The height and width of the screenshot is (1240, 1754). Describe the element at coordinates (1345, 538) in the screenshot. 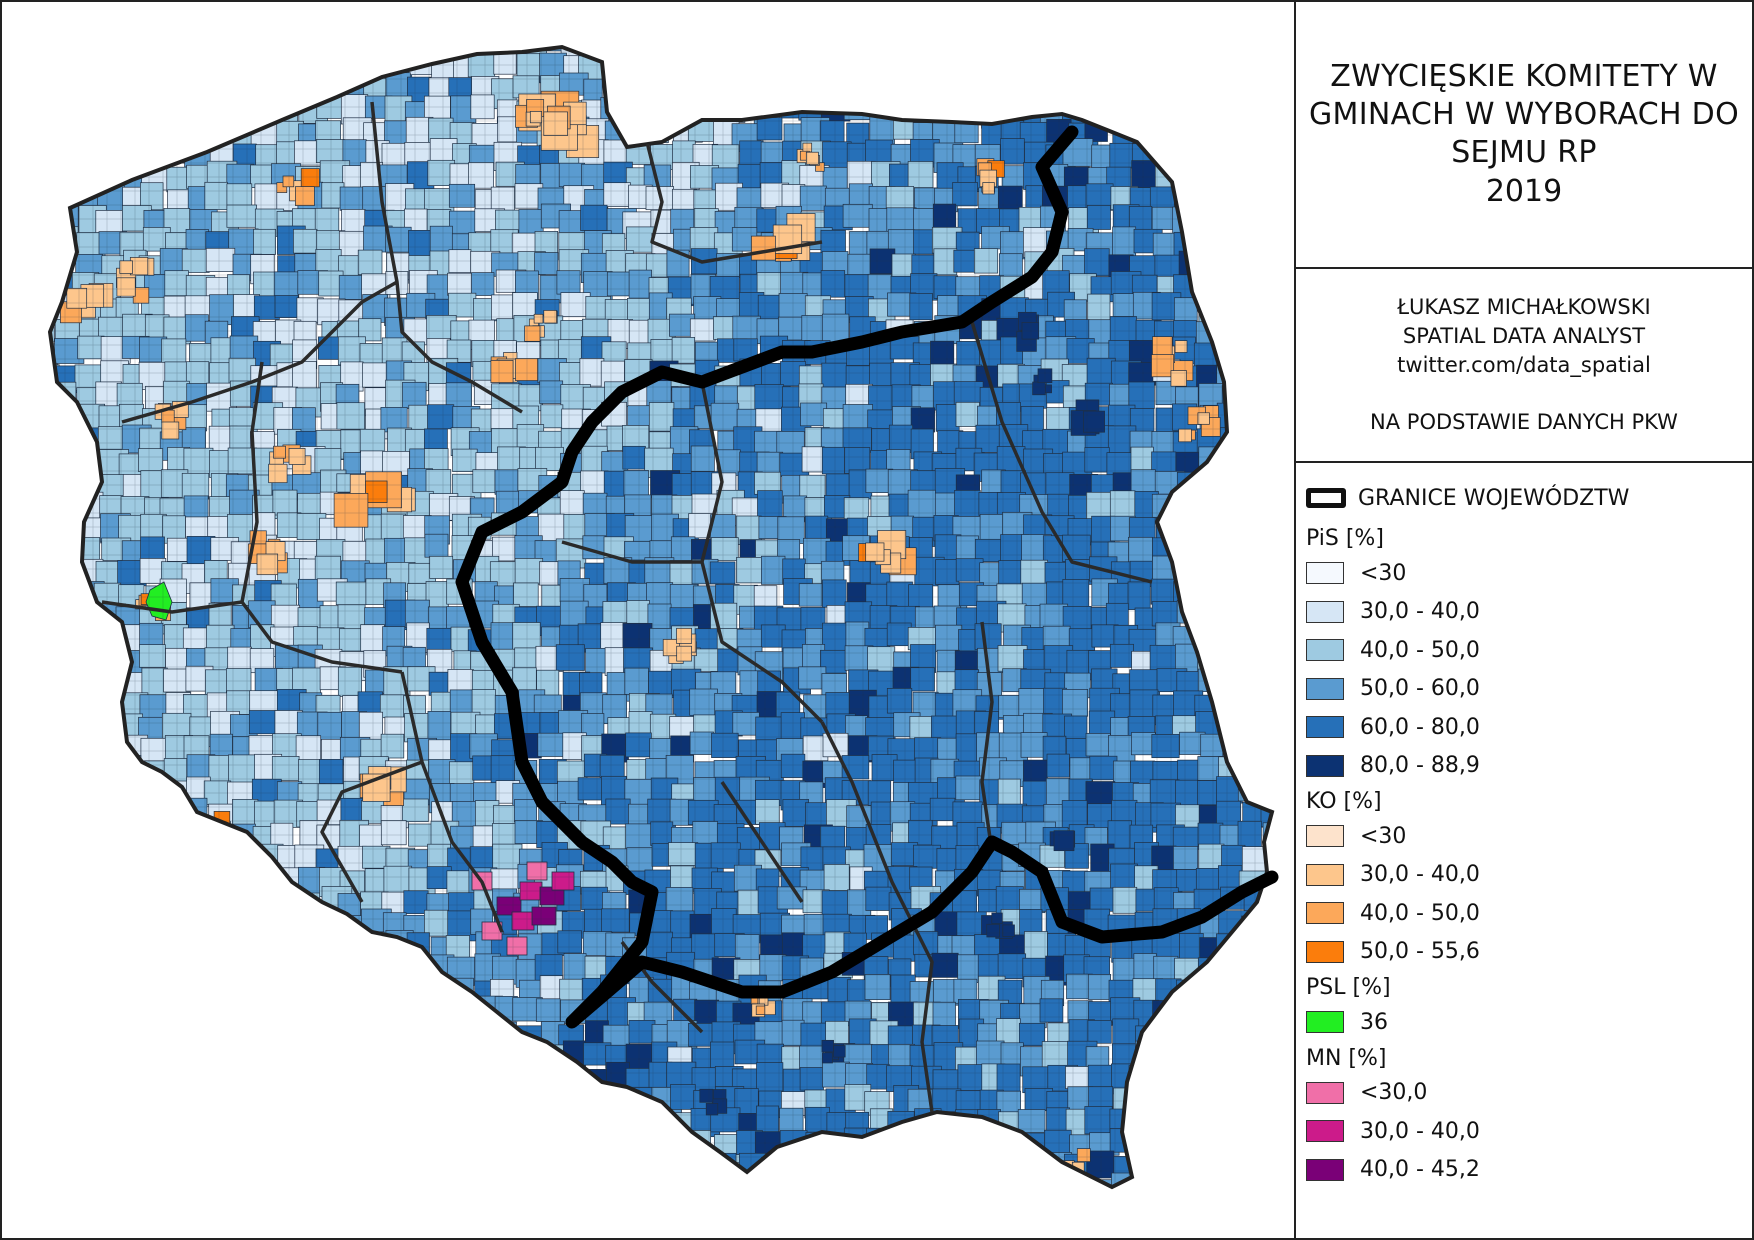

I see `legend-group-title: PiS [%]` at that location.